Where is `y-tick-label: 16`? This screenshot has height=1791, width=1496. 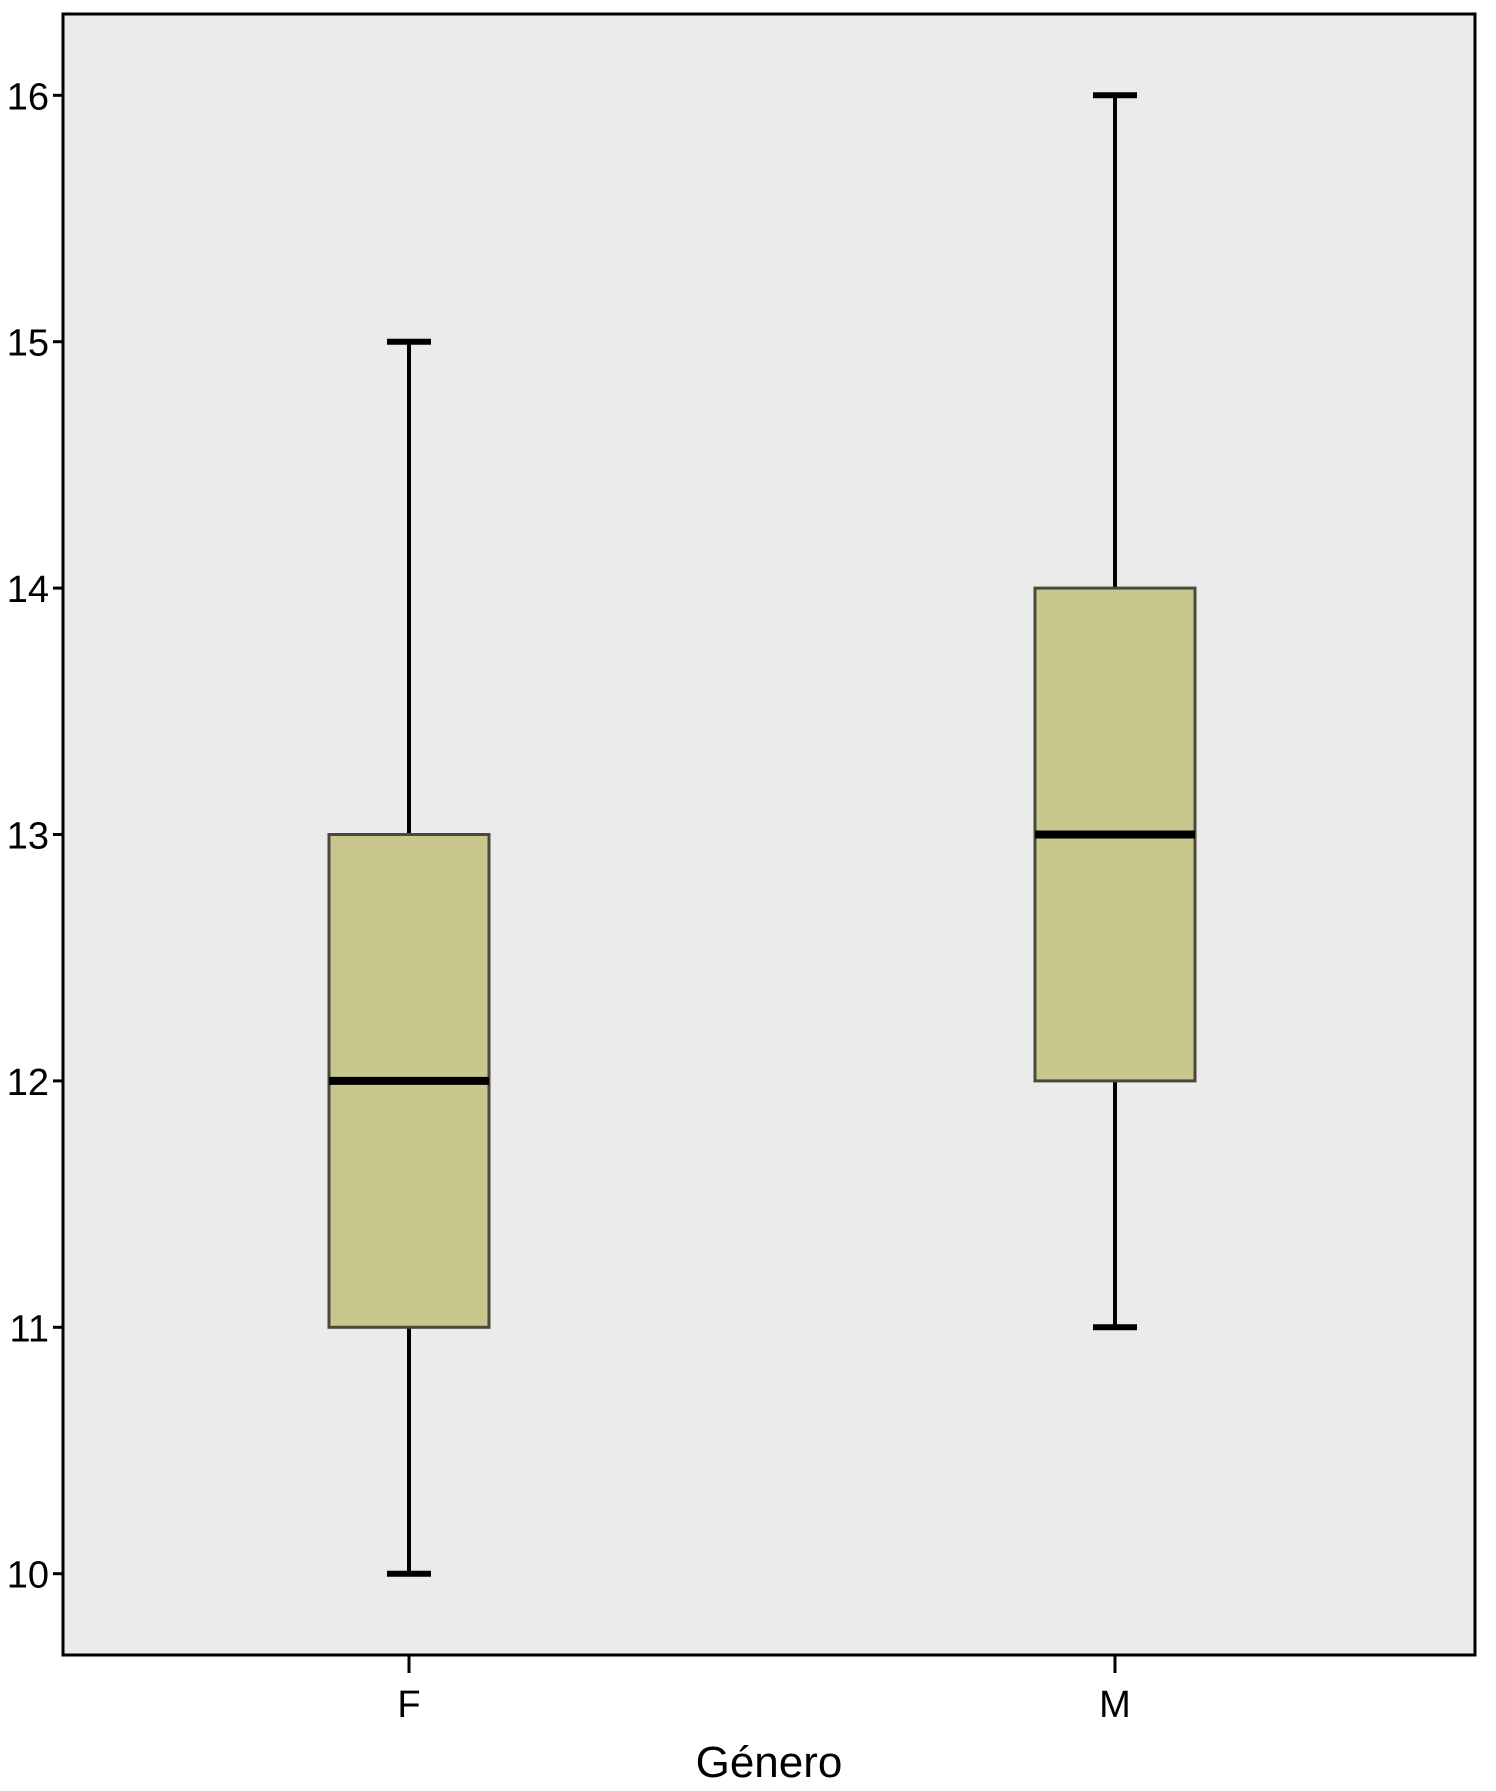 y-tick-label: 16 is located at coordinates (28, 97).